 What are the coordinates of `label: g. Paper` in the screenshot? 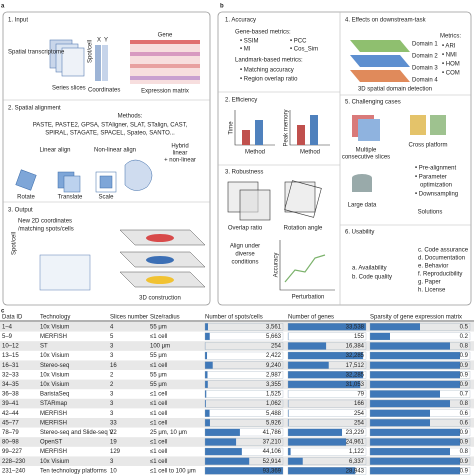 It's located at (429, 283).